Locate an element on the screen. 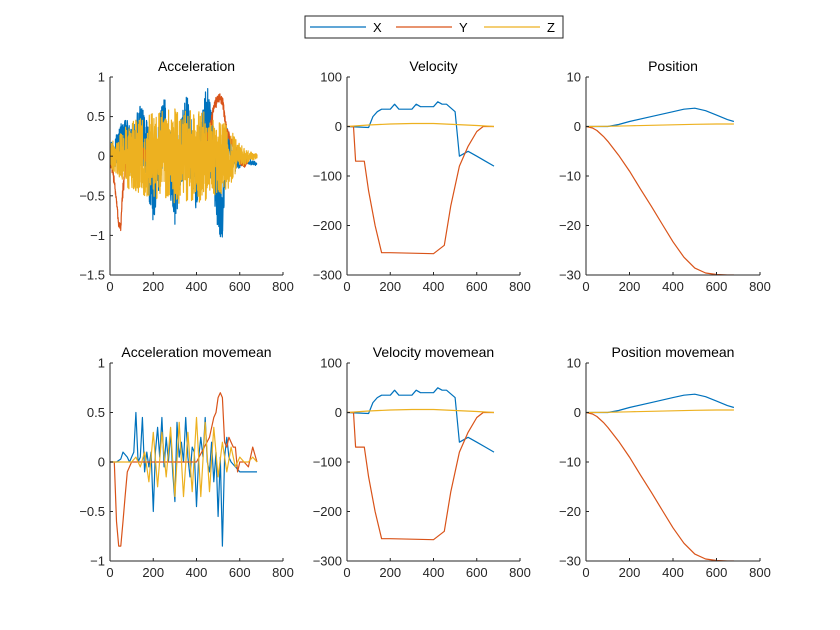  y-tick-label: −1.5 is located at coordinates (92, 275).